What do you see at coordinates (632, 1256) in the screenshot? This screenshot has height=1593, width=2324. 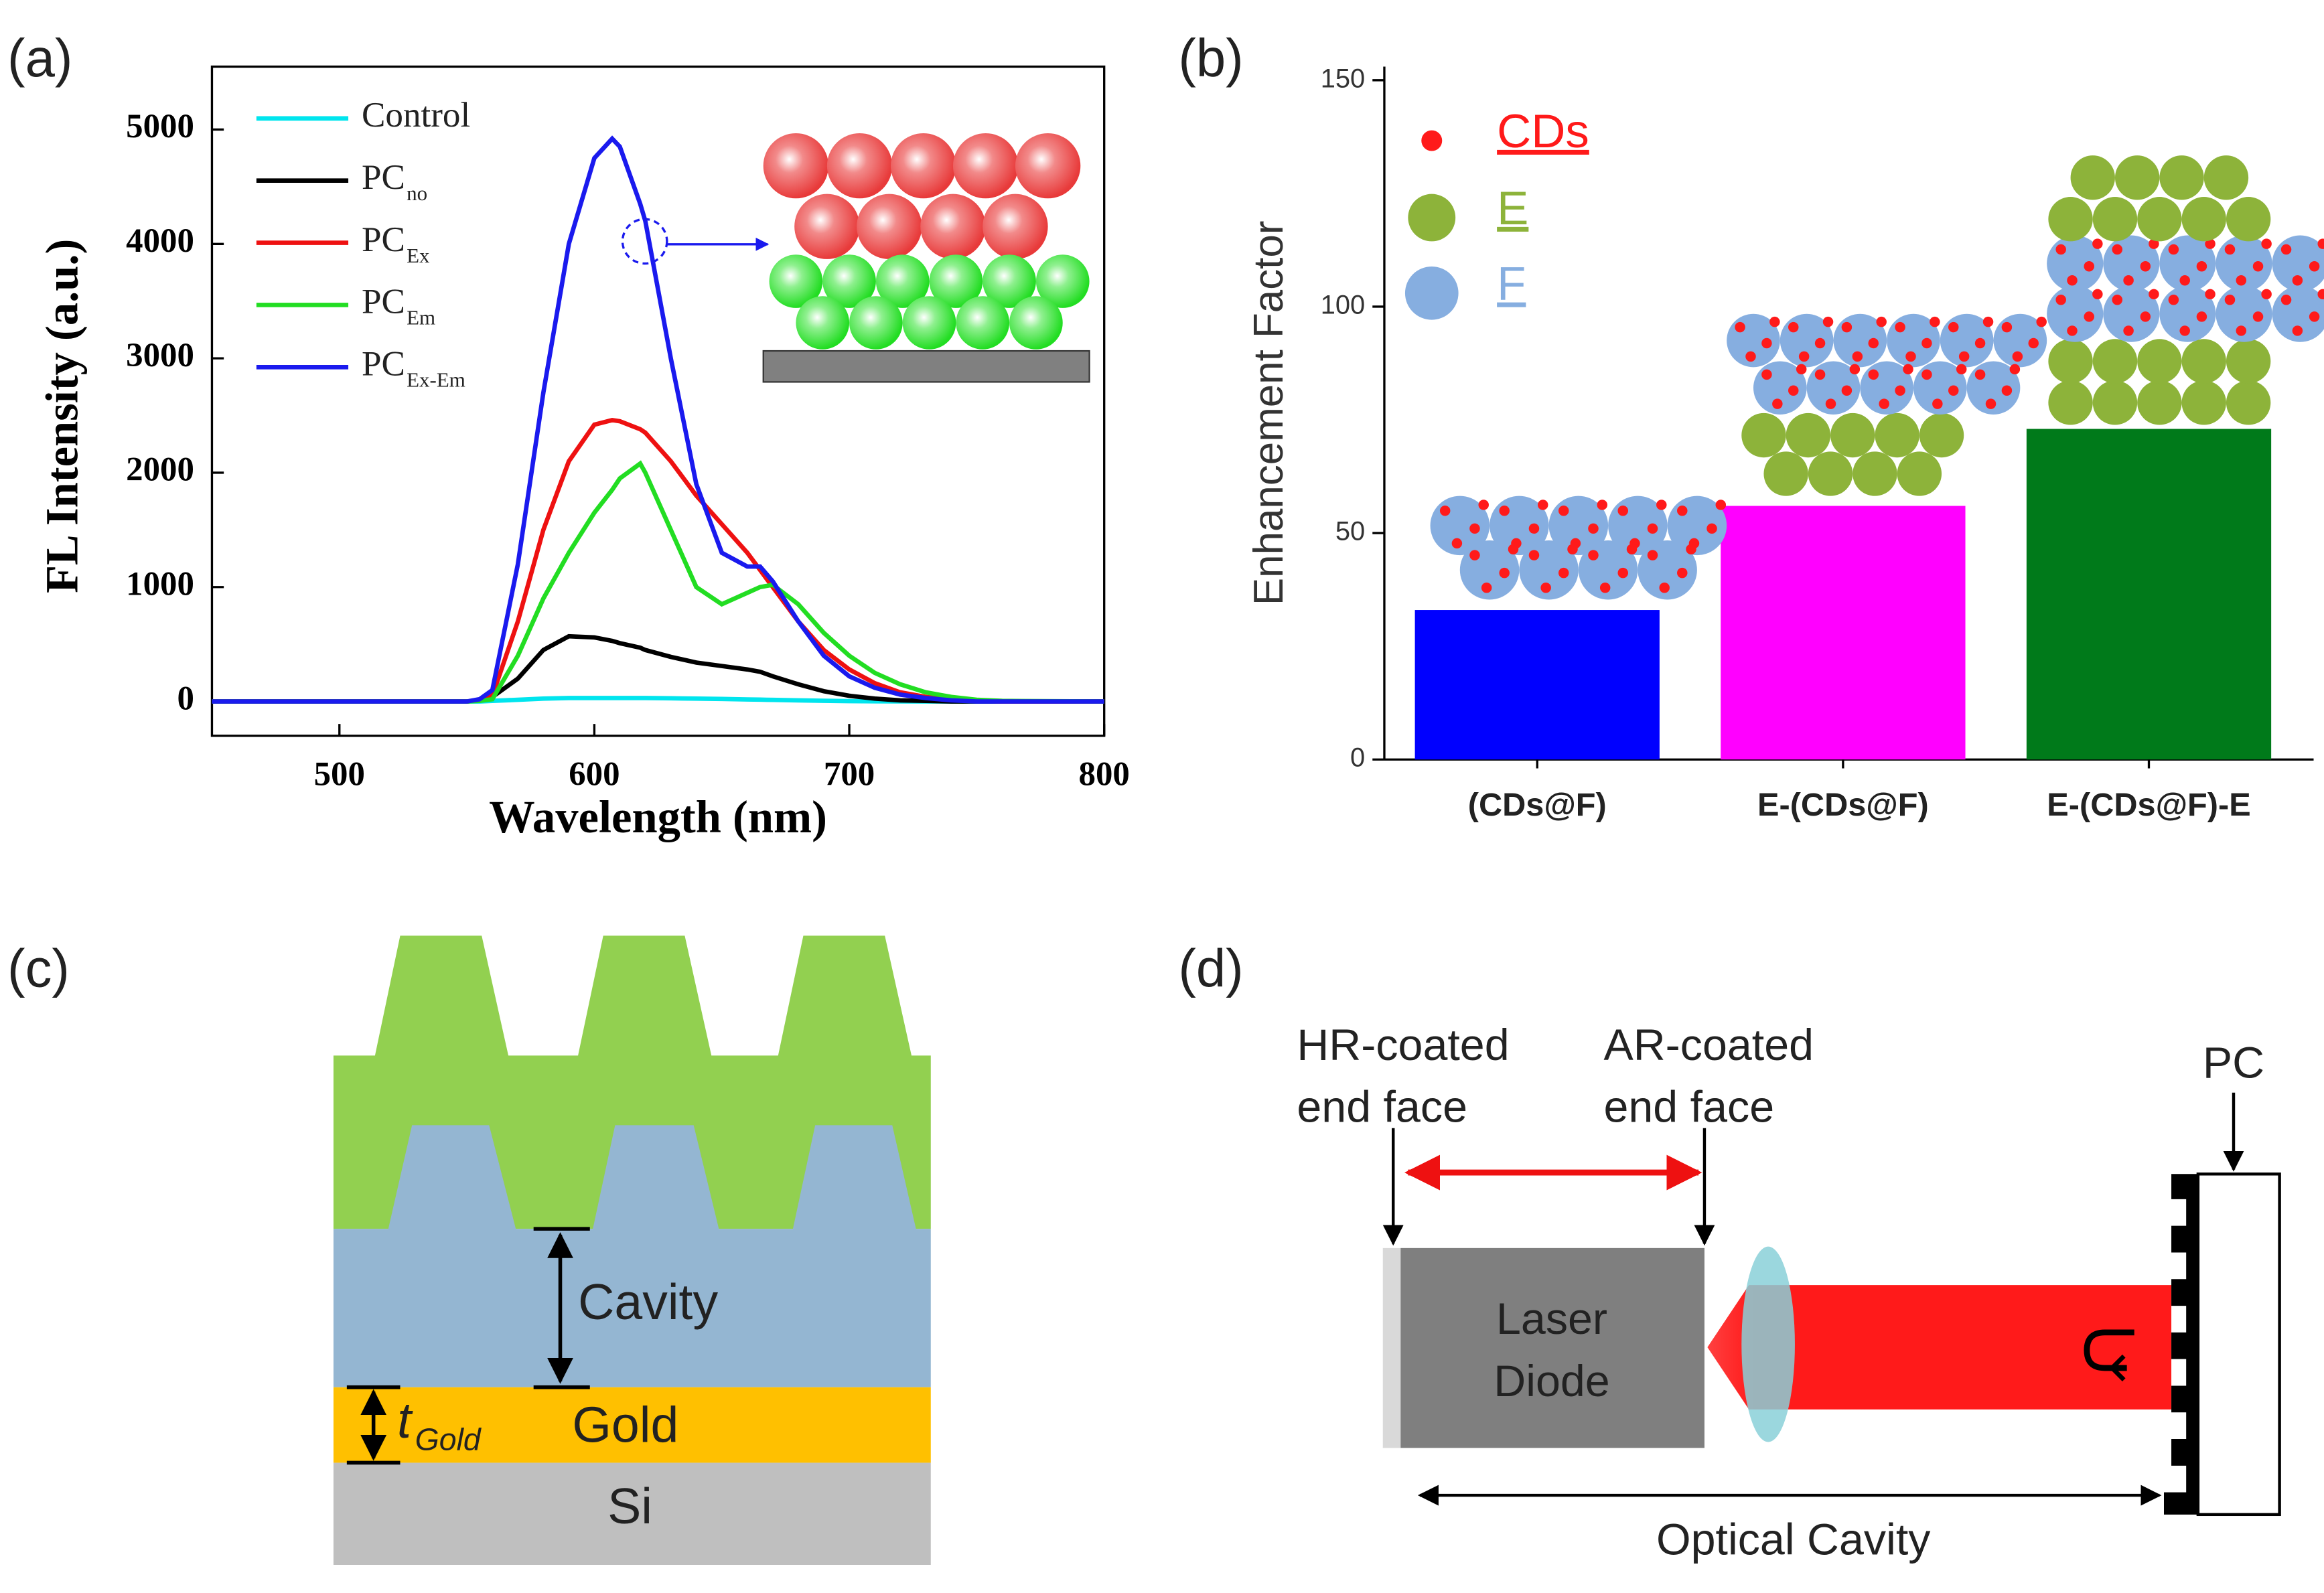 I see `cavity-layer` at bounding box center [632, 1256].